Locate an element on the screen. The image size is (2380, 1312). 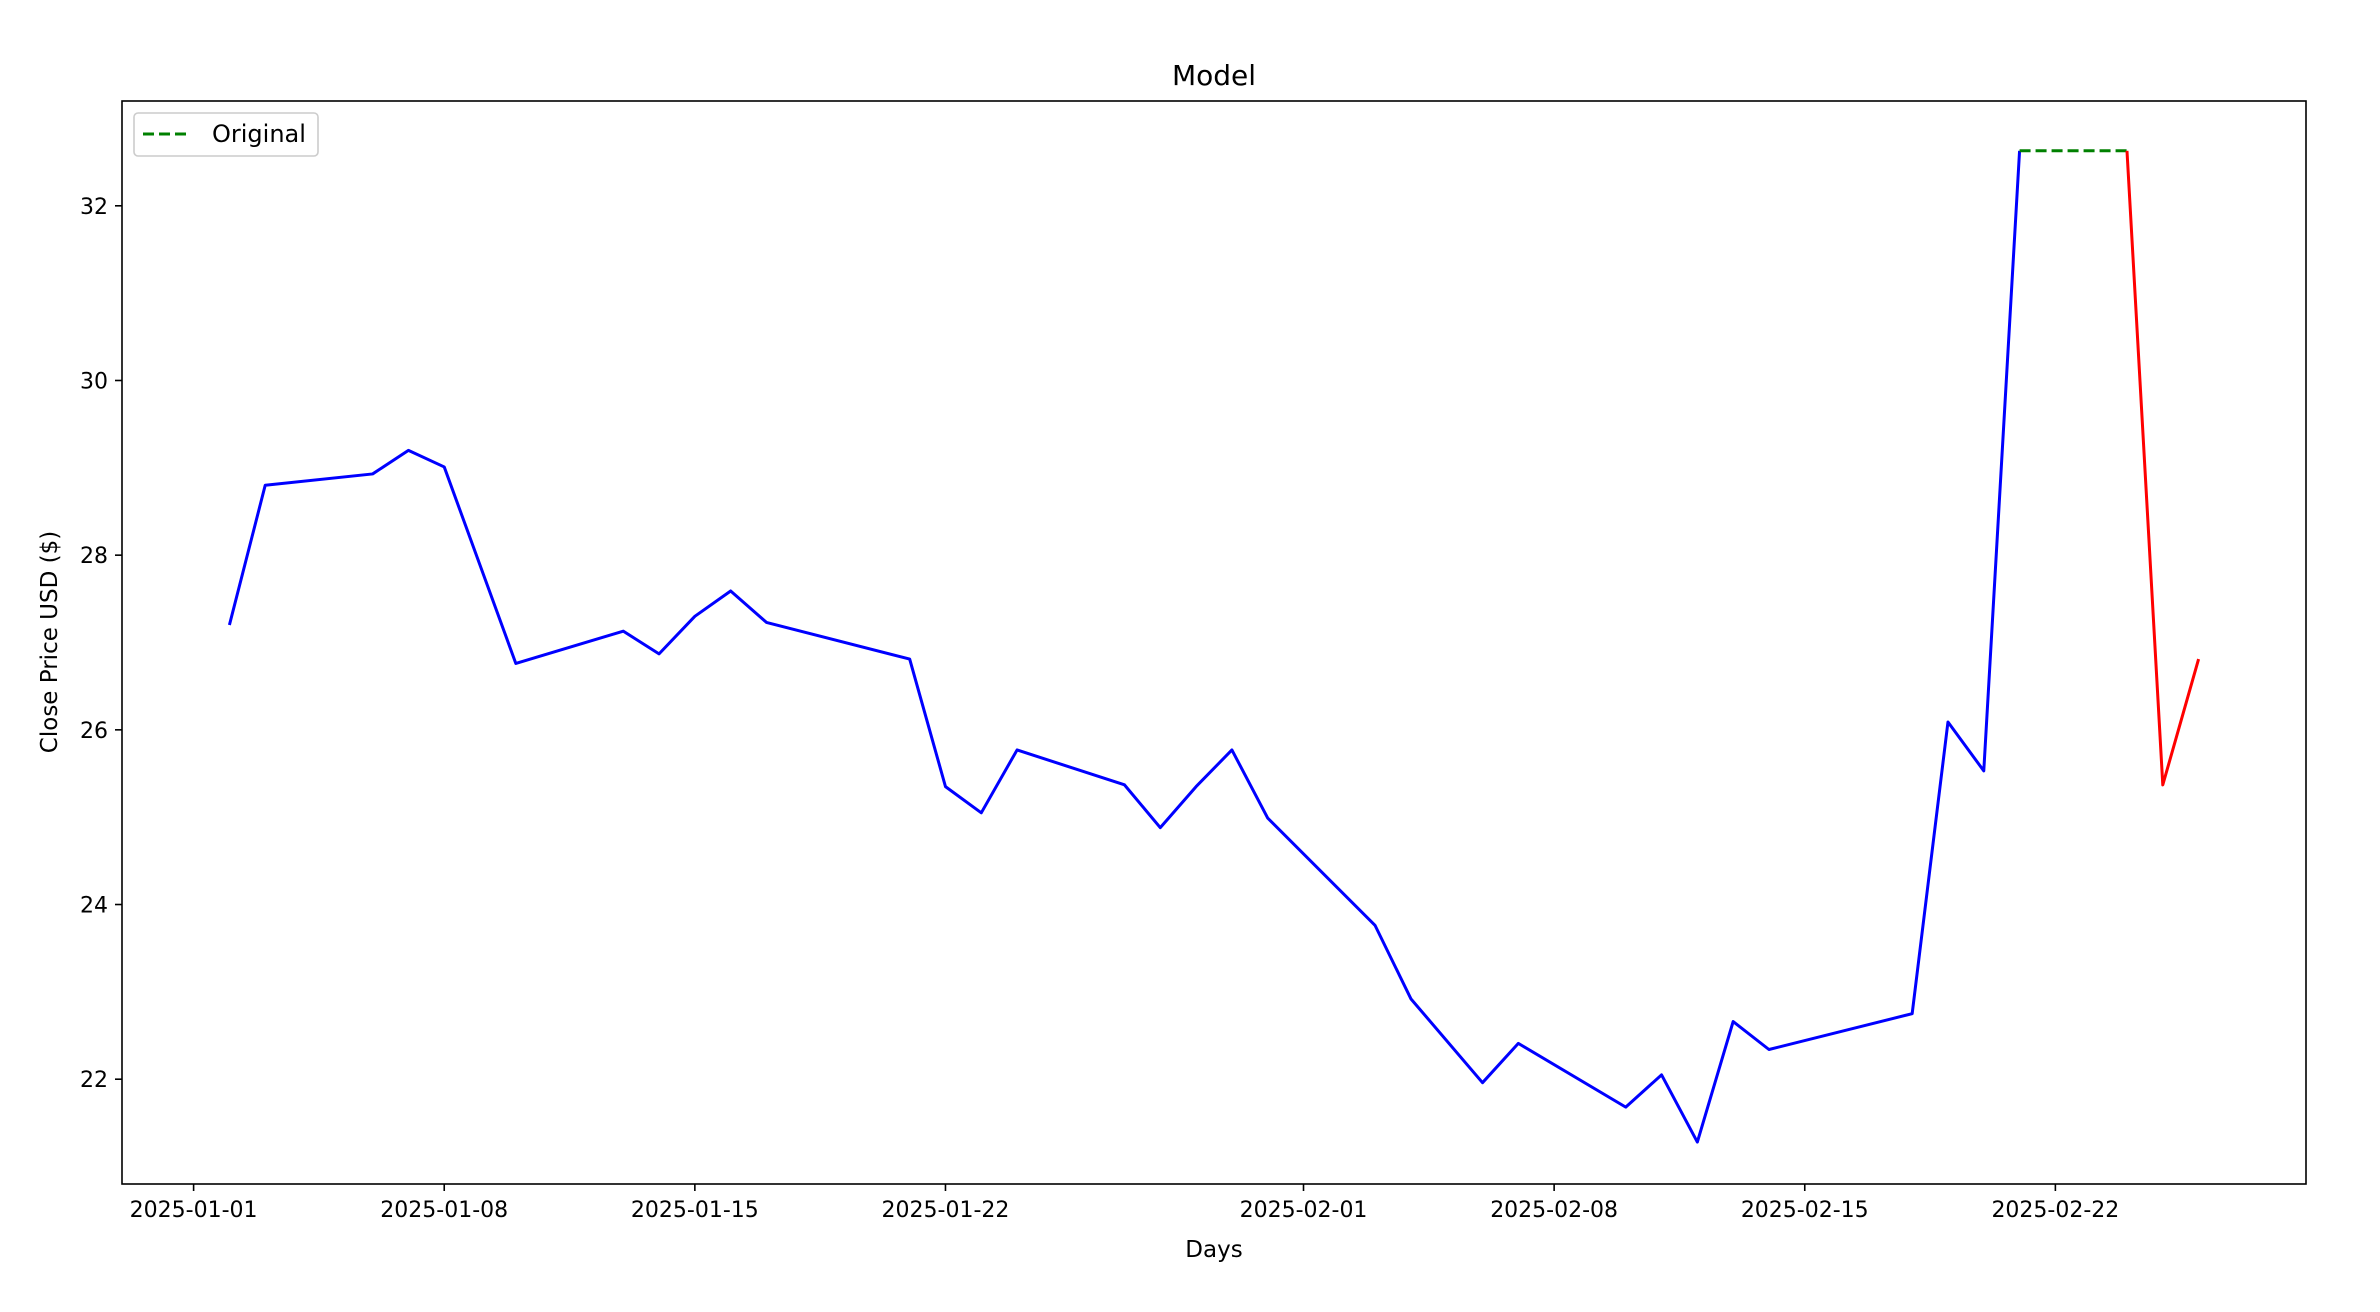
y-tick-label: 28 is located at coordinates (94, 556).